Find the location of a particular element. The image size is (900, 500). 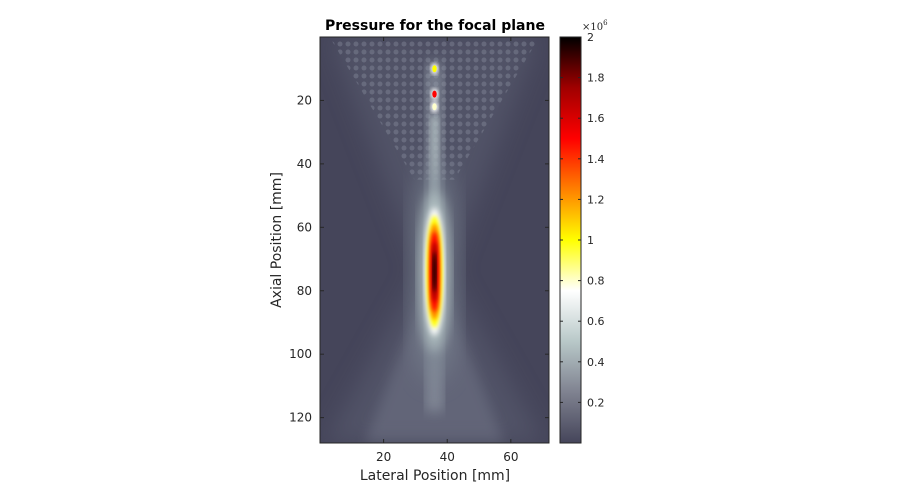

colorbar: 0.2 0.4 0.6 0.8 1 1.2 1.4 1.6 1.8 2 ×10⁶ is located at coordinates (583, 231).